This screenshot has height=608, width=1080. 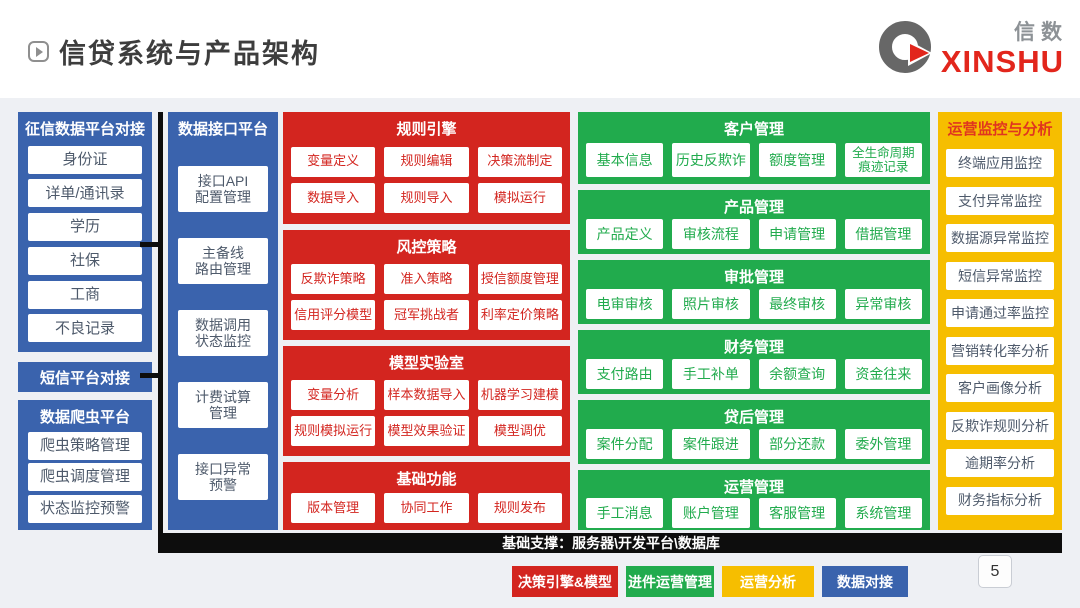 What do you see at coordinates (519, 431) in the screenshot?
I see `list-item: 模型调优` at bounding box center [519, 431].